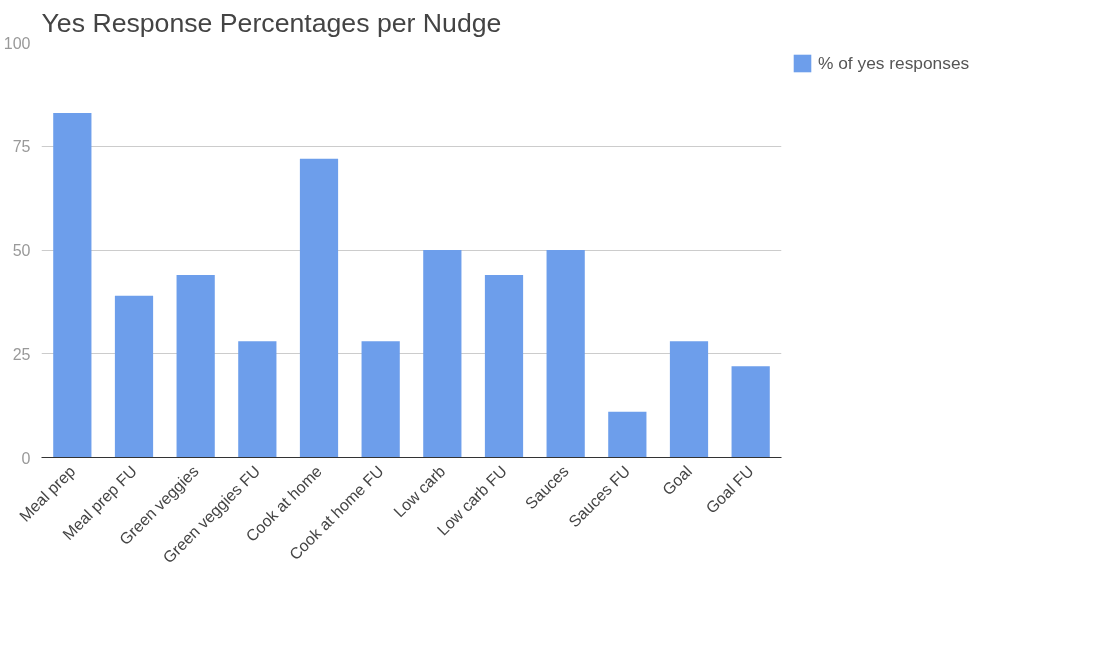  I want to click on y-tick-label: 25, so click(21, 354).